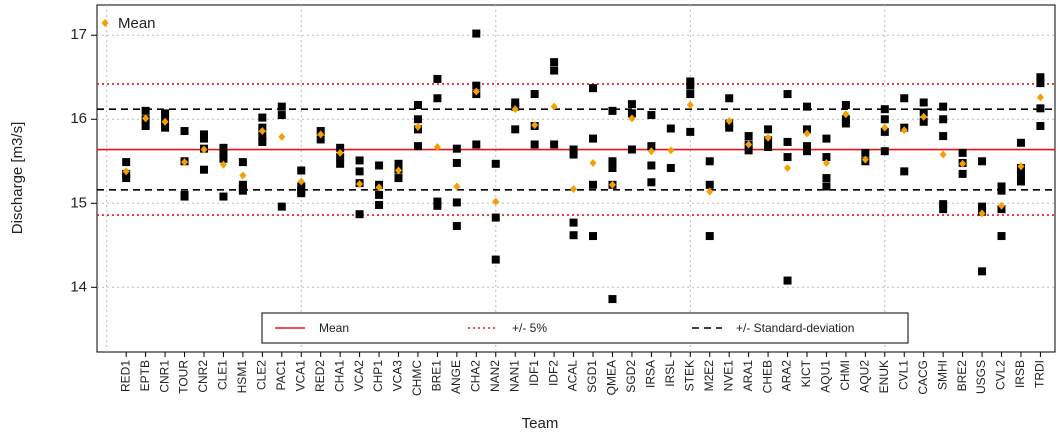 This screenshot has width=1062, height=435. Describe the element at coordinates (78, 202) in the screenshot. I see `y-tick-label: 15` at that location.